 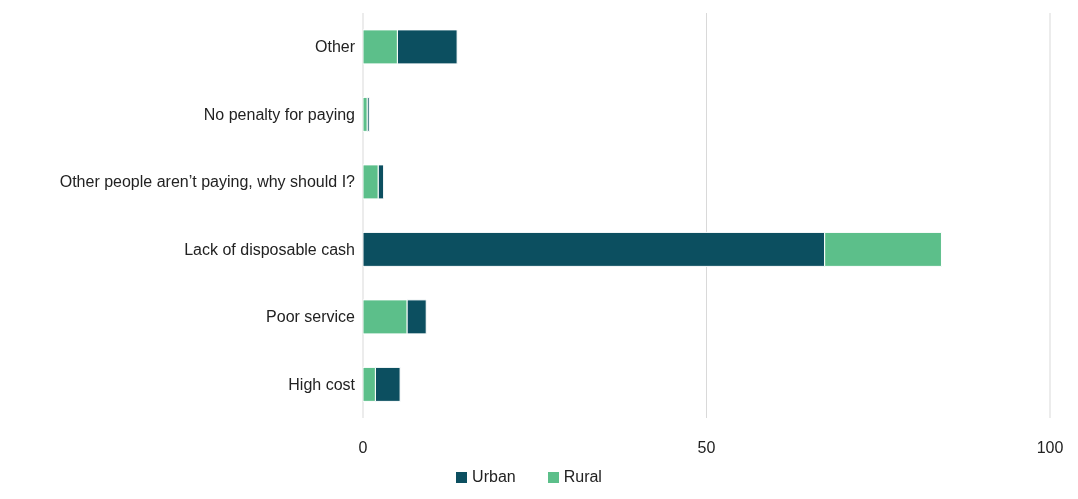 What do you see at coordinates (335, 47) in the screenshot?
I see `y-tick-label: Other` at bounding box center [335, 47].